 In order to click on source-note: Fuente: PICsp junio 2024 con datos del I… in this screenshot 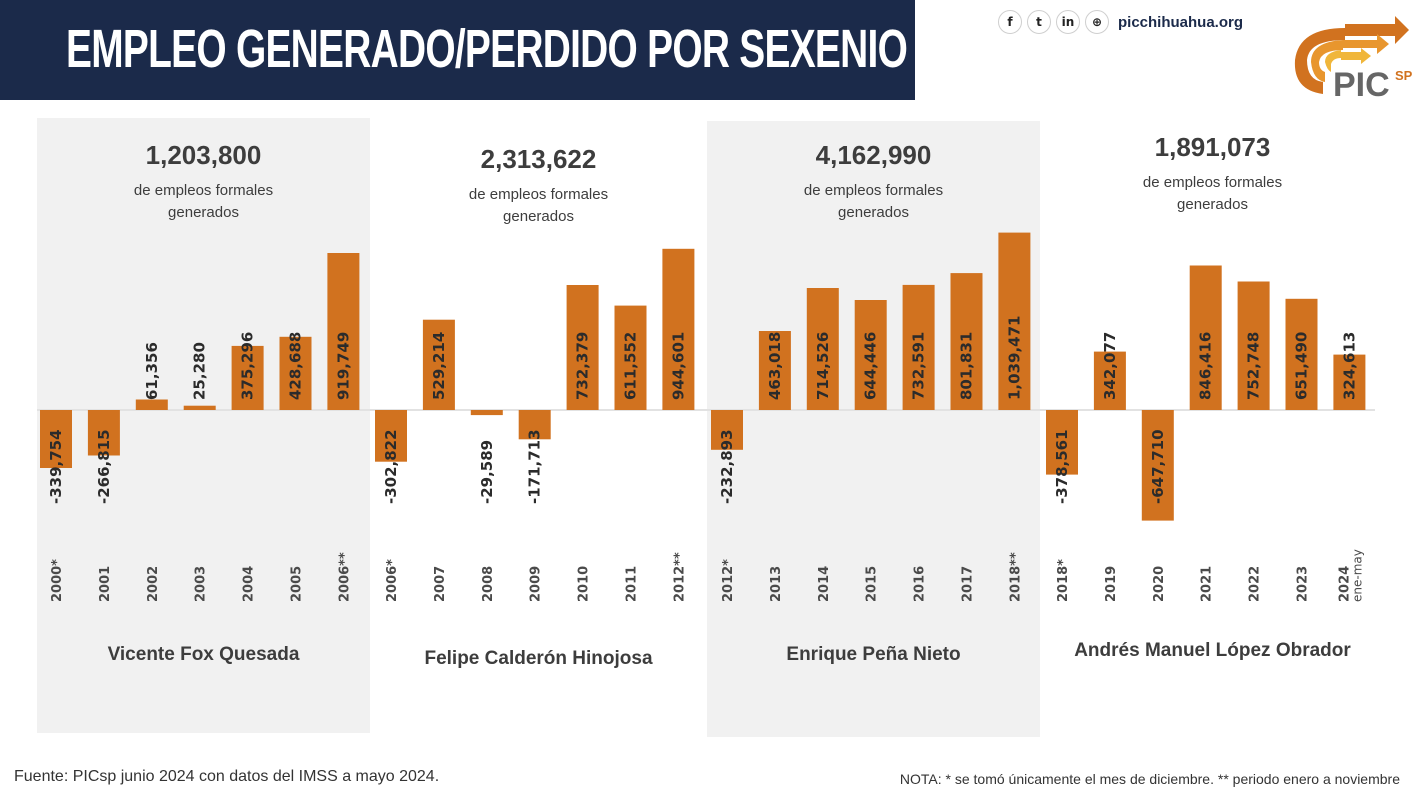, I will do `click(227, 776)`.